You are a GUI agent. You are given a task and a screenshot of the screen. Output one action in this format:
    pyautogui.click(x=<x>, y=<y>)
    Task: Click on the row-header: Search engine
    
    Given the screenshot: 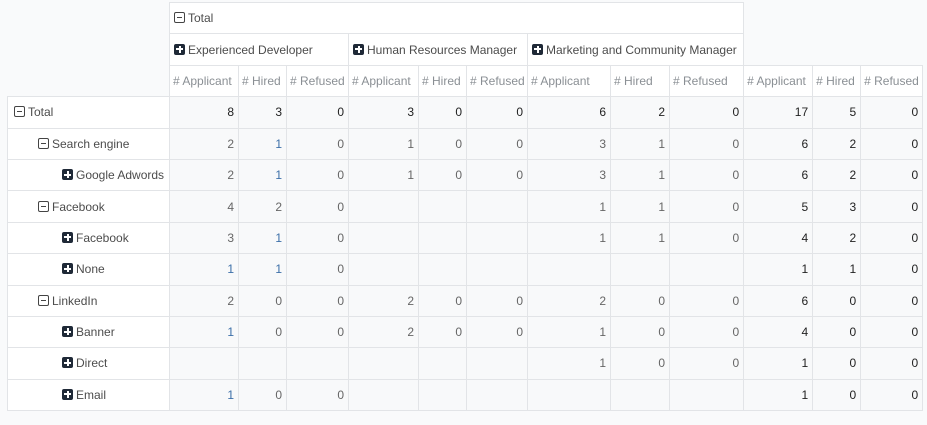 What is the action you would take?
    pyautogui.click(x=88, y=143)
    